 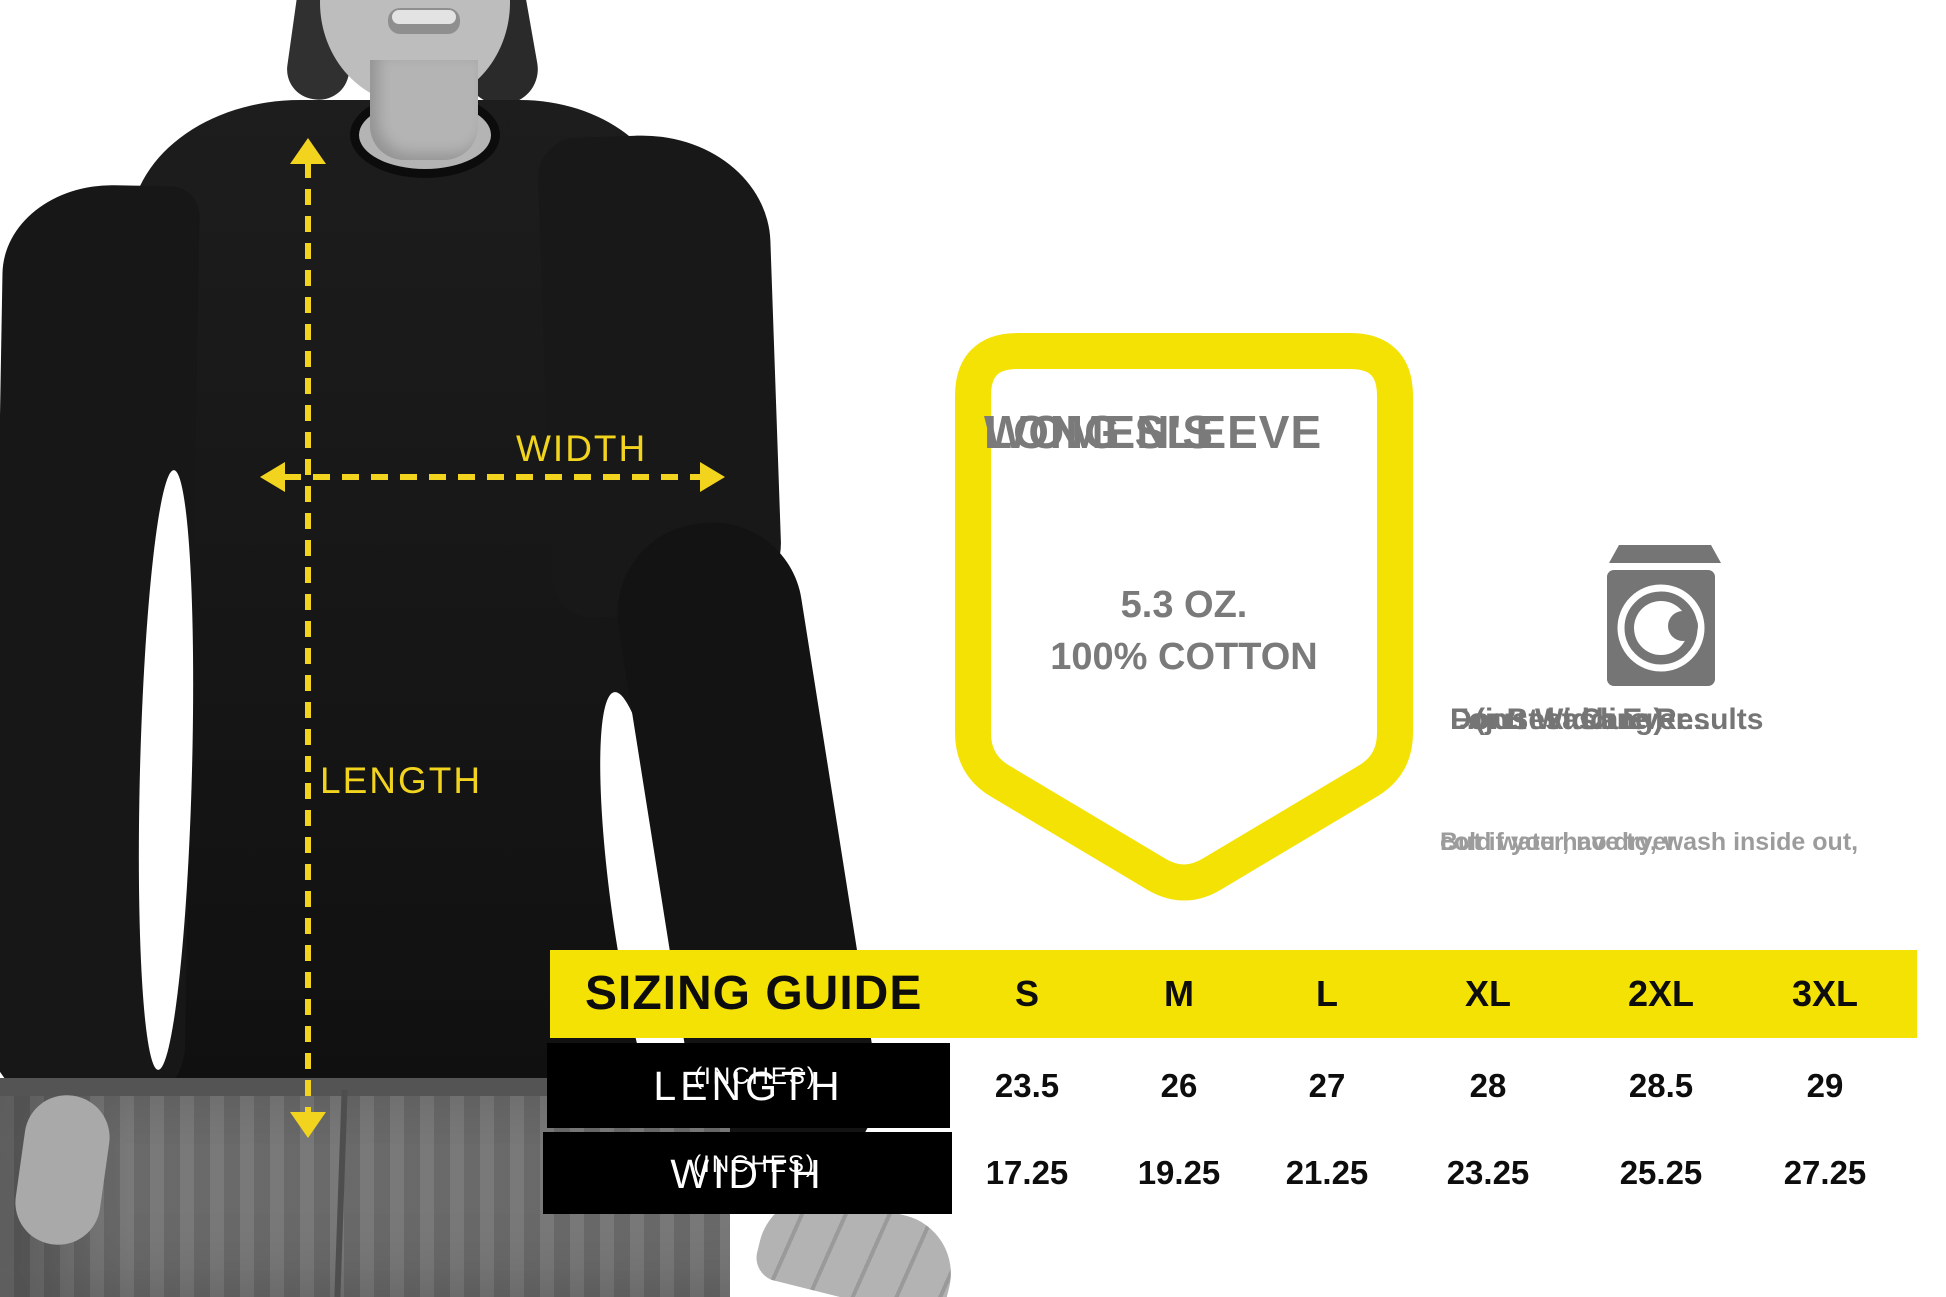 I want to click on sizing-guide-header-bar, so click(x=1233, y=994).